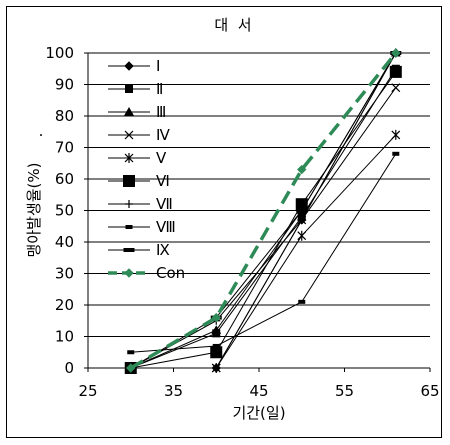 Image resolution: width=450 pixels, height=445 pixels. What do you see at coordinates (64, 305) in the screenshot?
I see `y-tick-label: 20` at bounding box center [64, 305].